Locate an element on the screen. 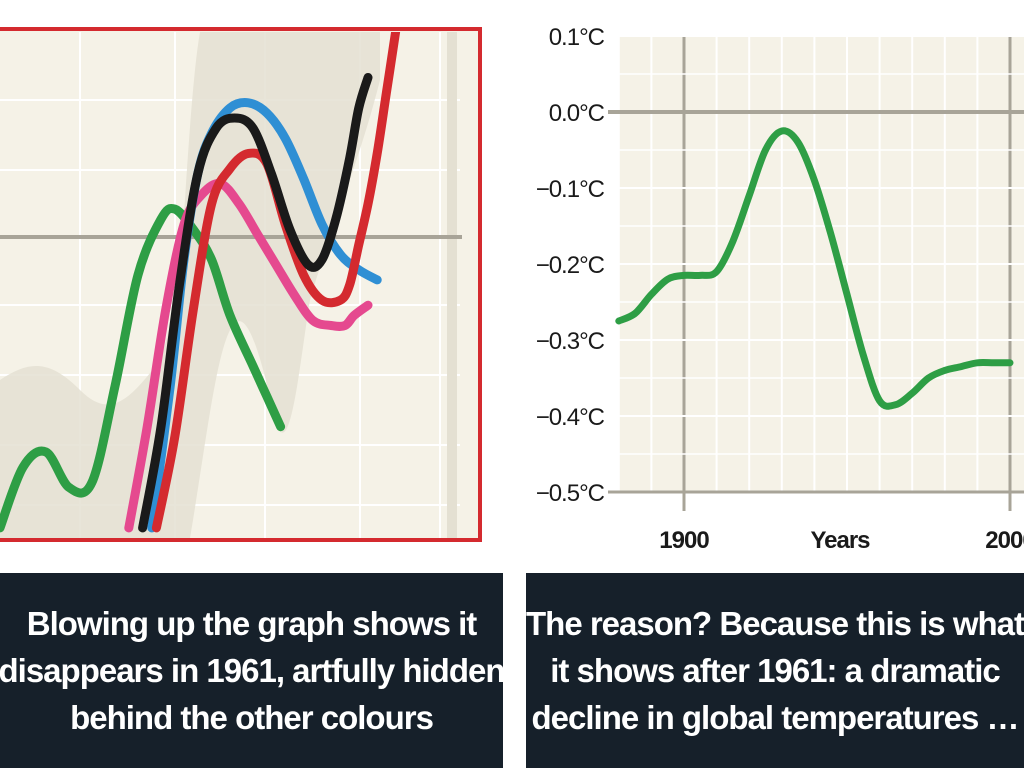  right-y-tick-label: −0.3°C is located at coordinates (570, 341).